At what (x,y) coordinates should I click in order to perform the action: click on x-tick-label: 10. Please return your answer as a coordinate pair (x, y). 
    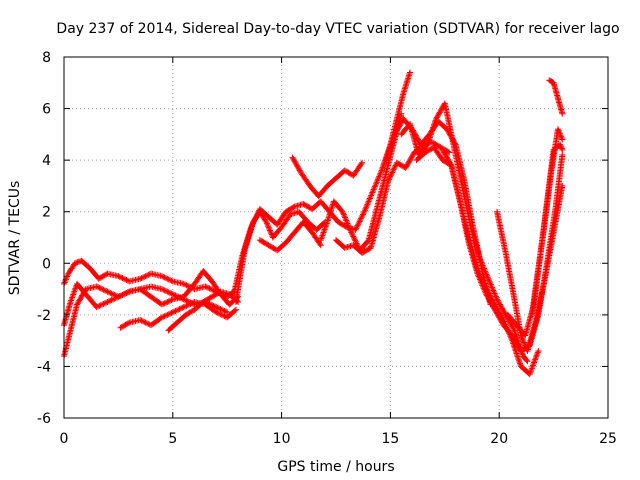
    Looking at the image, I should click on (282, 439).